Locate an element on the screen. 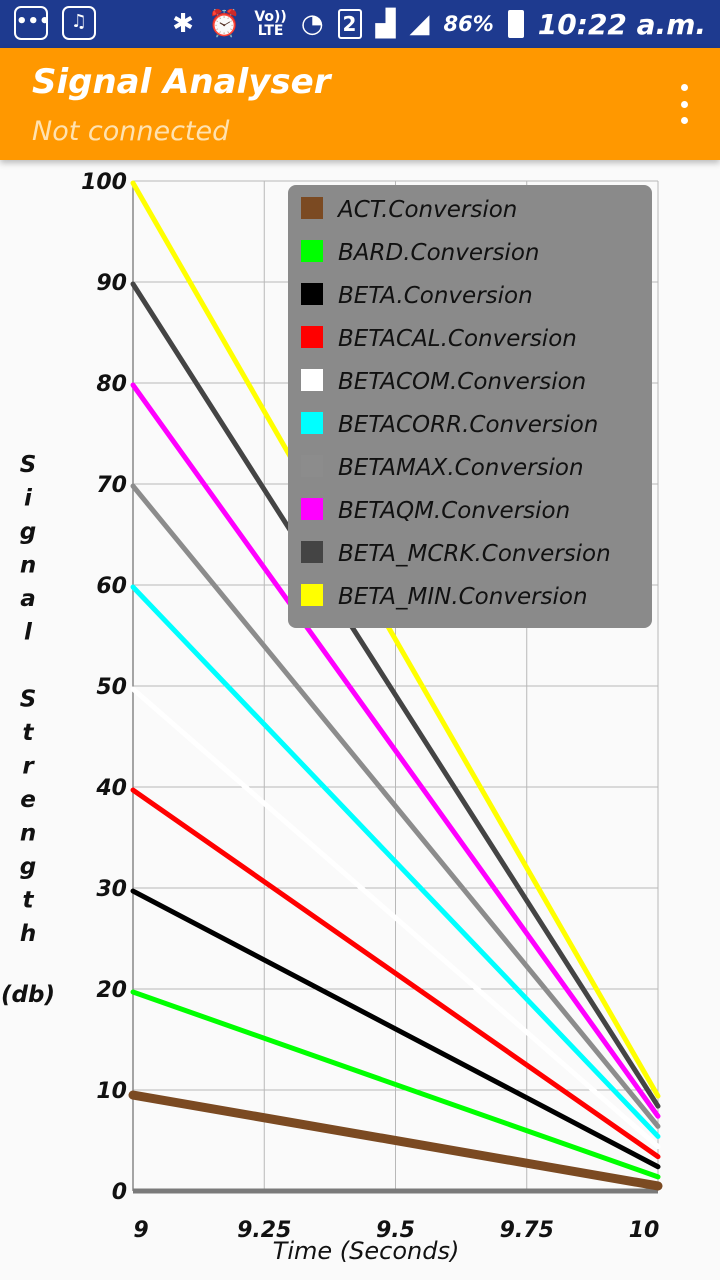  legend-entry: BETACORR.Conversion is located at coordinates (468, 425).